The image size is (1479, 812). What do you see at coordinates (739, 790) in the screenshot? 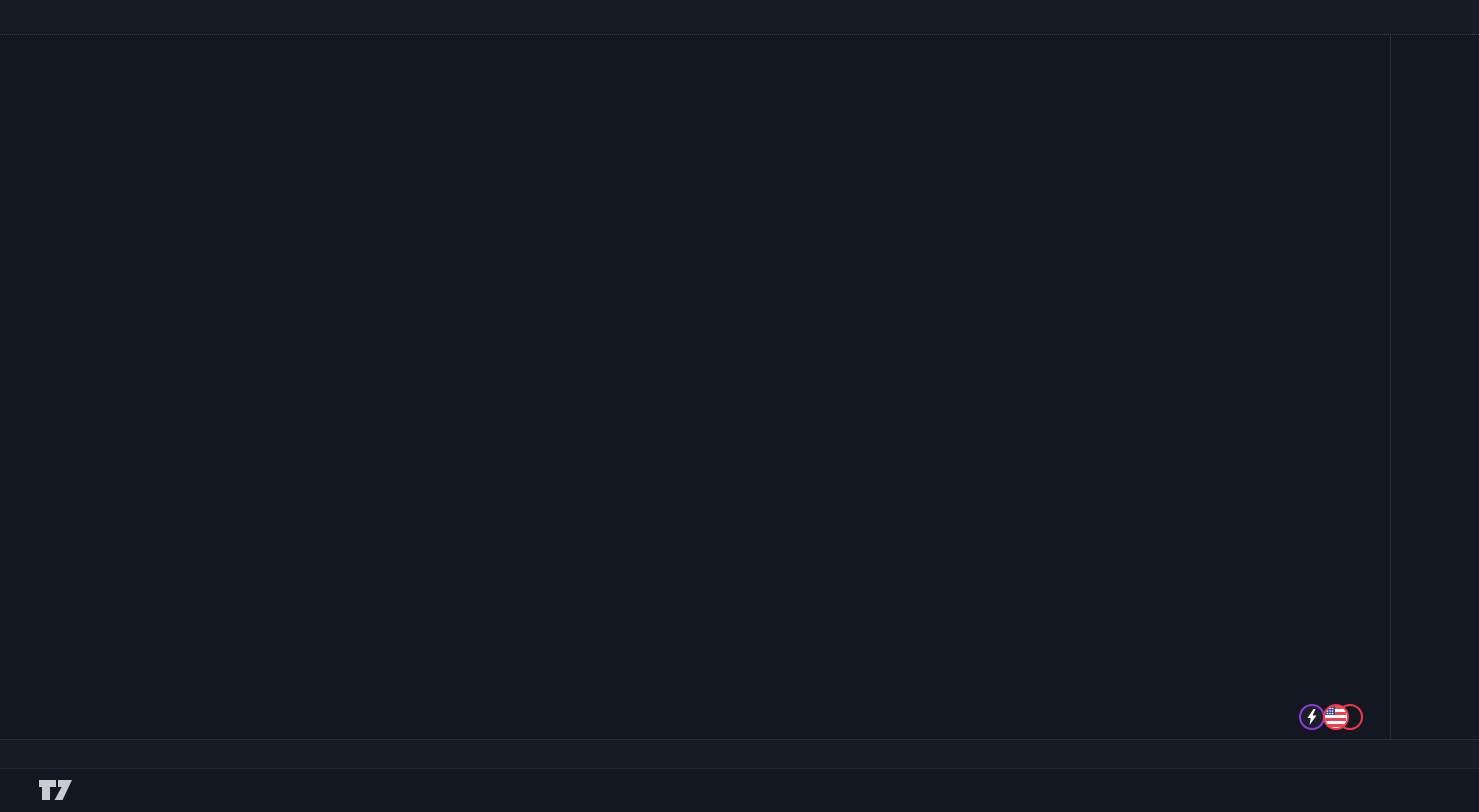
I see `footer` at bounding box center [739, 790].